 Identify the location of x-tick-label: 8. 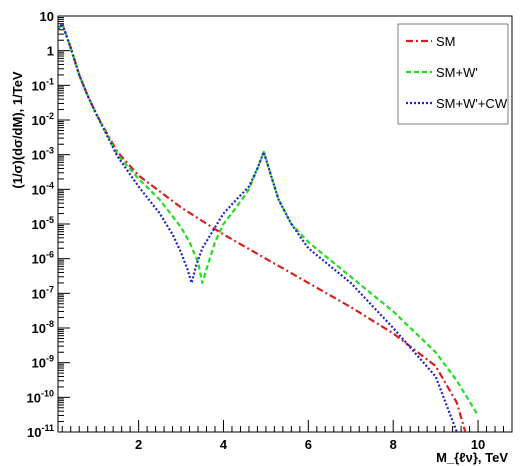
(393, 444).